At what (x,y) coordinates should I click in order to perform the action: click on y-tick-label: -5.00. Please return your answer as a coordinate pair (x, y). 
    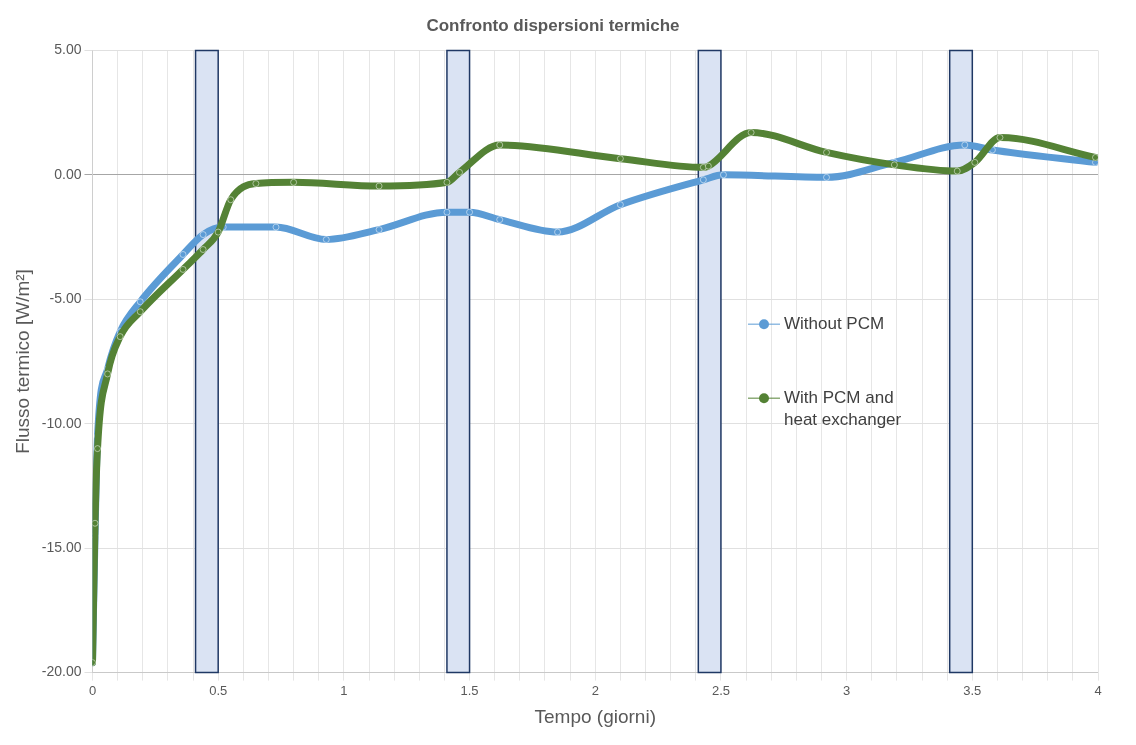
    Looking at the image, I should click on (65, 298).